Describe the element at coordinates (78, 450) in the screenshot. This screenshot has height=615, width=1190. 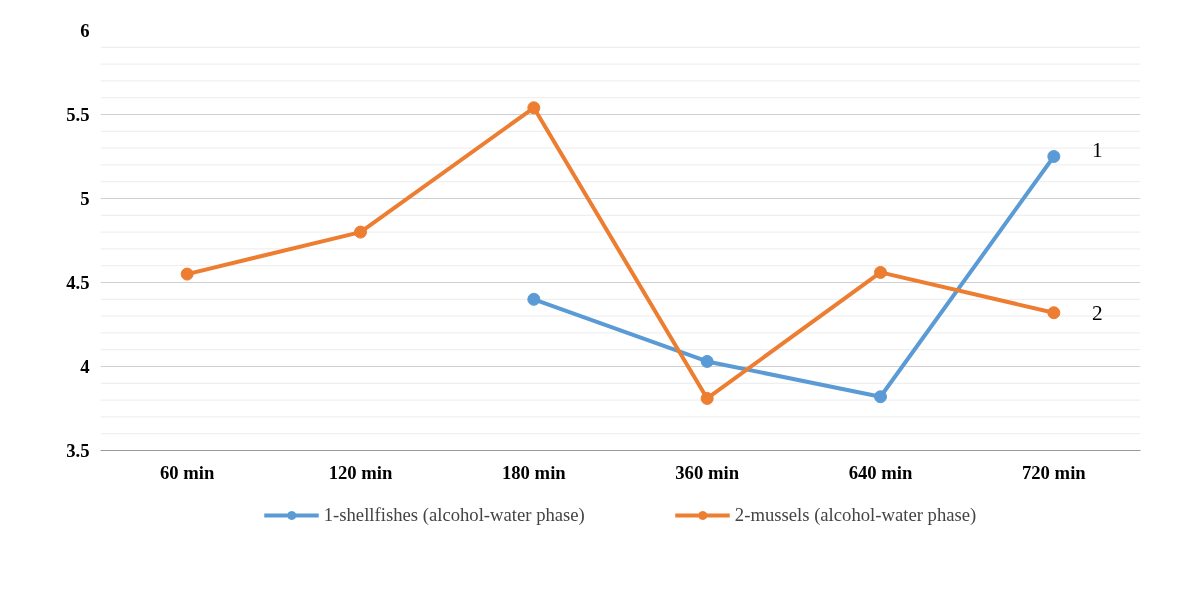
I see `y-tick-label: 3.5` at that location.